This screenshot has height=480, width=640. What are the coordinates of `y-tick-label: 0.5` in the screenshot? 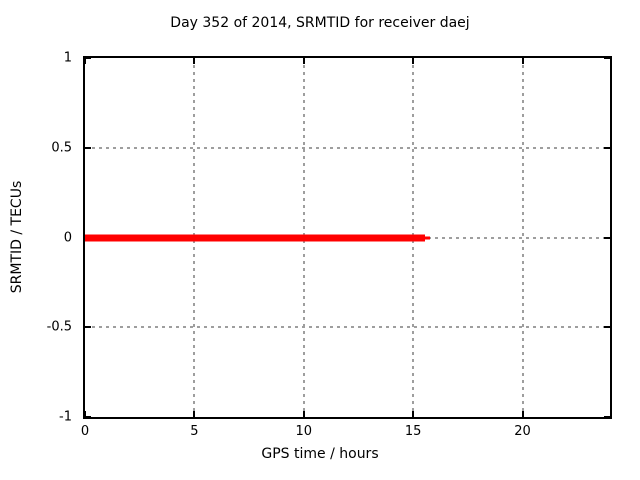 It's located at (61, 148).